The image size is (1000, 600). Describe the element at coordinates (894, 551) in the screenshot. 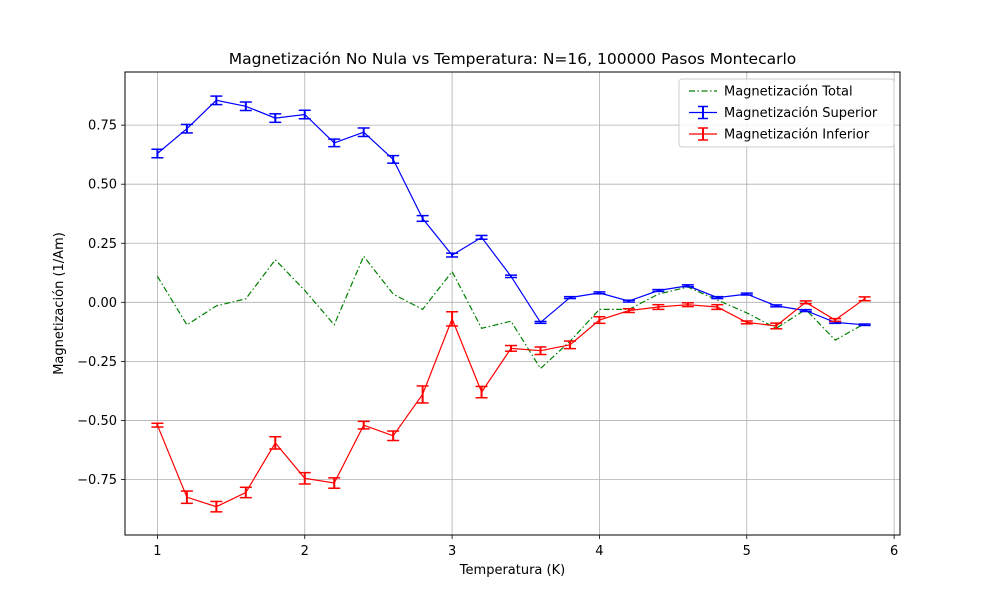

I see `x-tick-label: 6` at that location.